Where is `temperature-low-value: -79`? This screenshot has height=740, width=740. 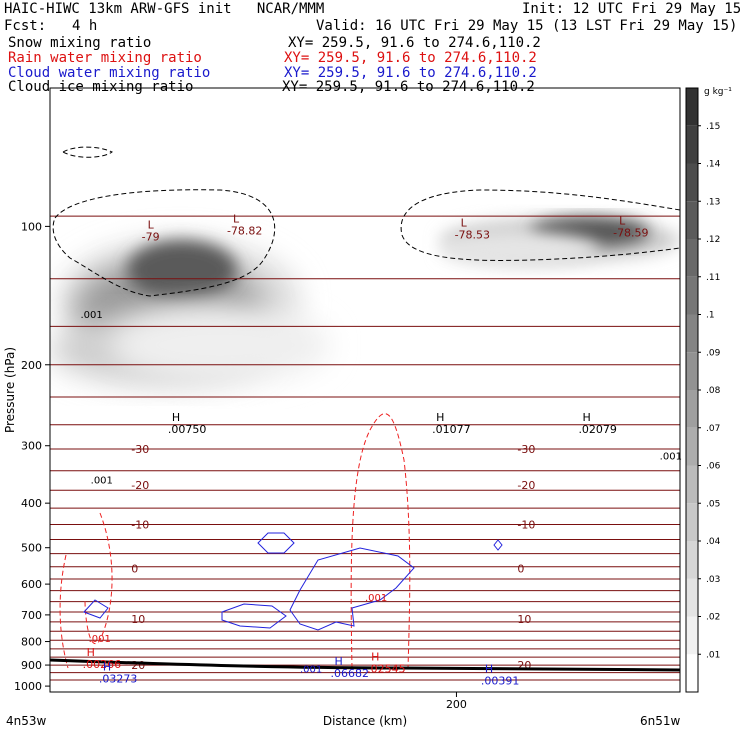
temperature-low-value: -79 is located at coordinates (151, 236).